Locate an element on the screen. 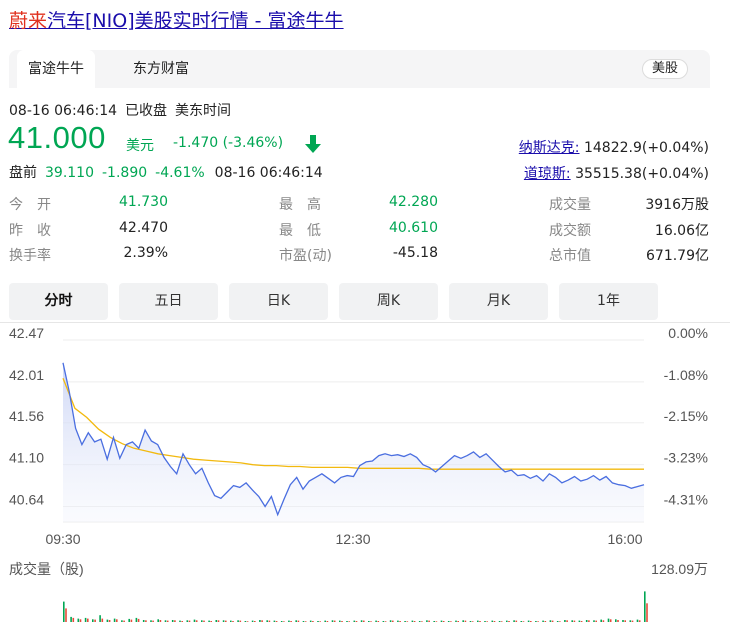  tab-weekly-k: 周K is located at coordinates (388, 301).